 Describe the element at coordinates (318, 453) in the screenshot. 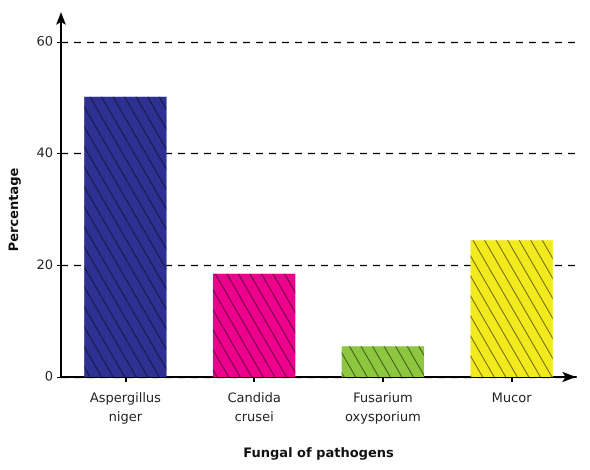

I see `x-axis-title: Fungal of pathogens` at that location.